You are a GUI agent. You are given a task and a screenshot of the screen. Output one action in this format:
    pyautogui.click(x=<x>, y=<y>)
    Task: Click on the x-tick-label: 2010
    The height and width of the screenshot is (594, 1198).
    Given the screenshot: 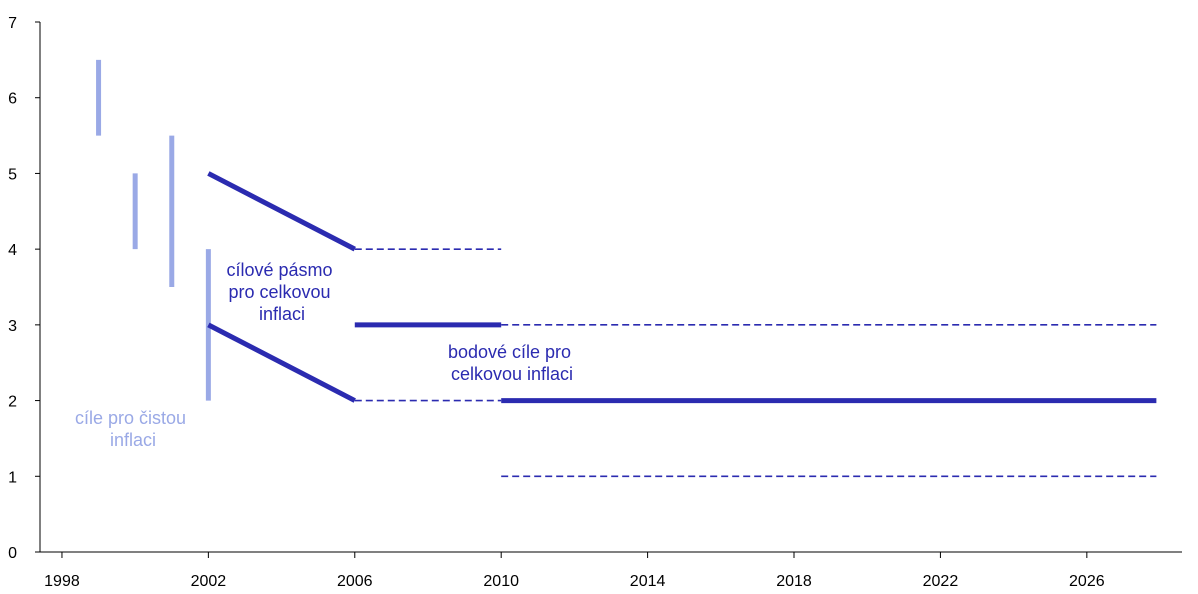 What is the action you would take?
    pyautogui.click(x=501, y=581)
    